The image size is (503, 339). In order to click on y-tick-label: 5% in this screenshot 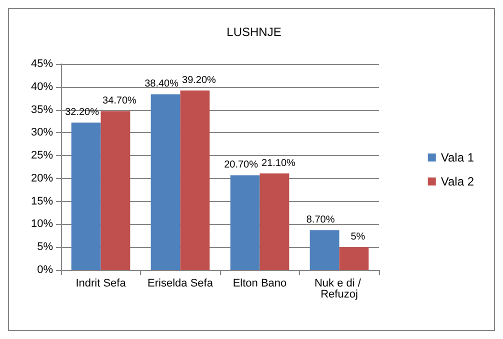, I will do `click(45, 247)`.